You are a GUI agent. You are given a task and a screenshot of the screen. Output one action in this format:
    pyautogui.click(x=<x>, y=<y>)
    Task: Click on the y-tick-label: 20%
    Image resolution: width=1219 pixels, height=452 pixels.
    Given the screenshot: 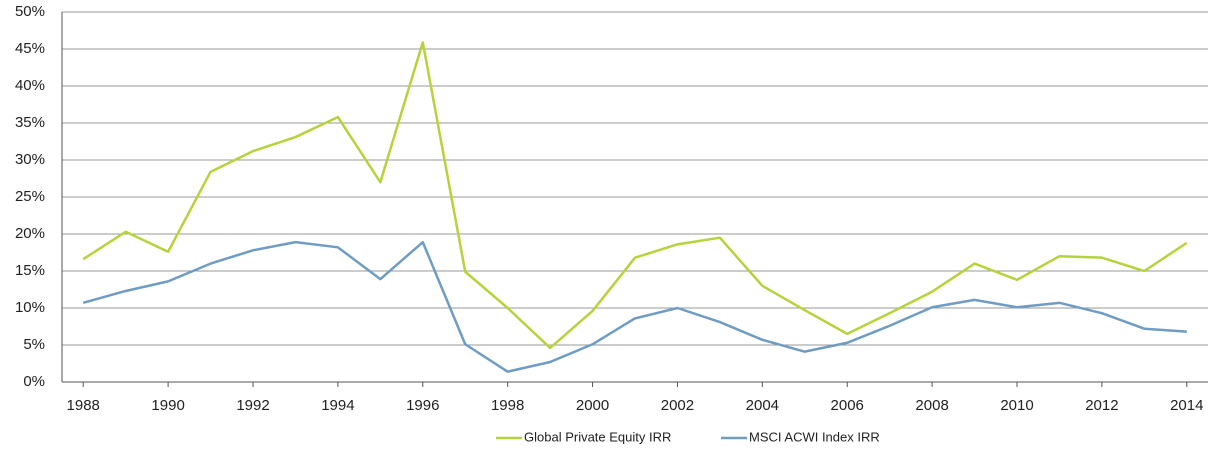 What is the action you would take?
    pyautogui.click(x=30, y=233)
    